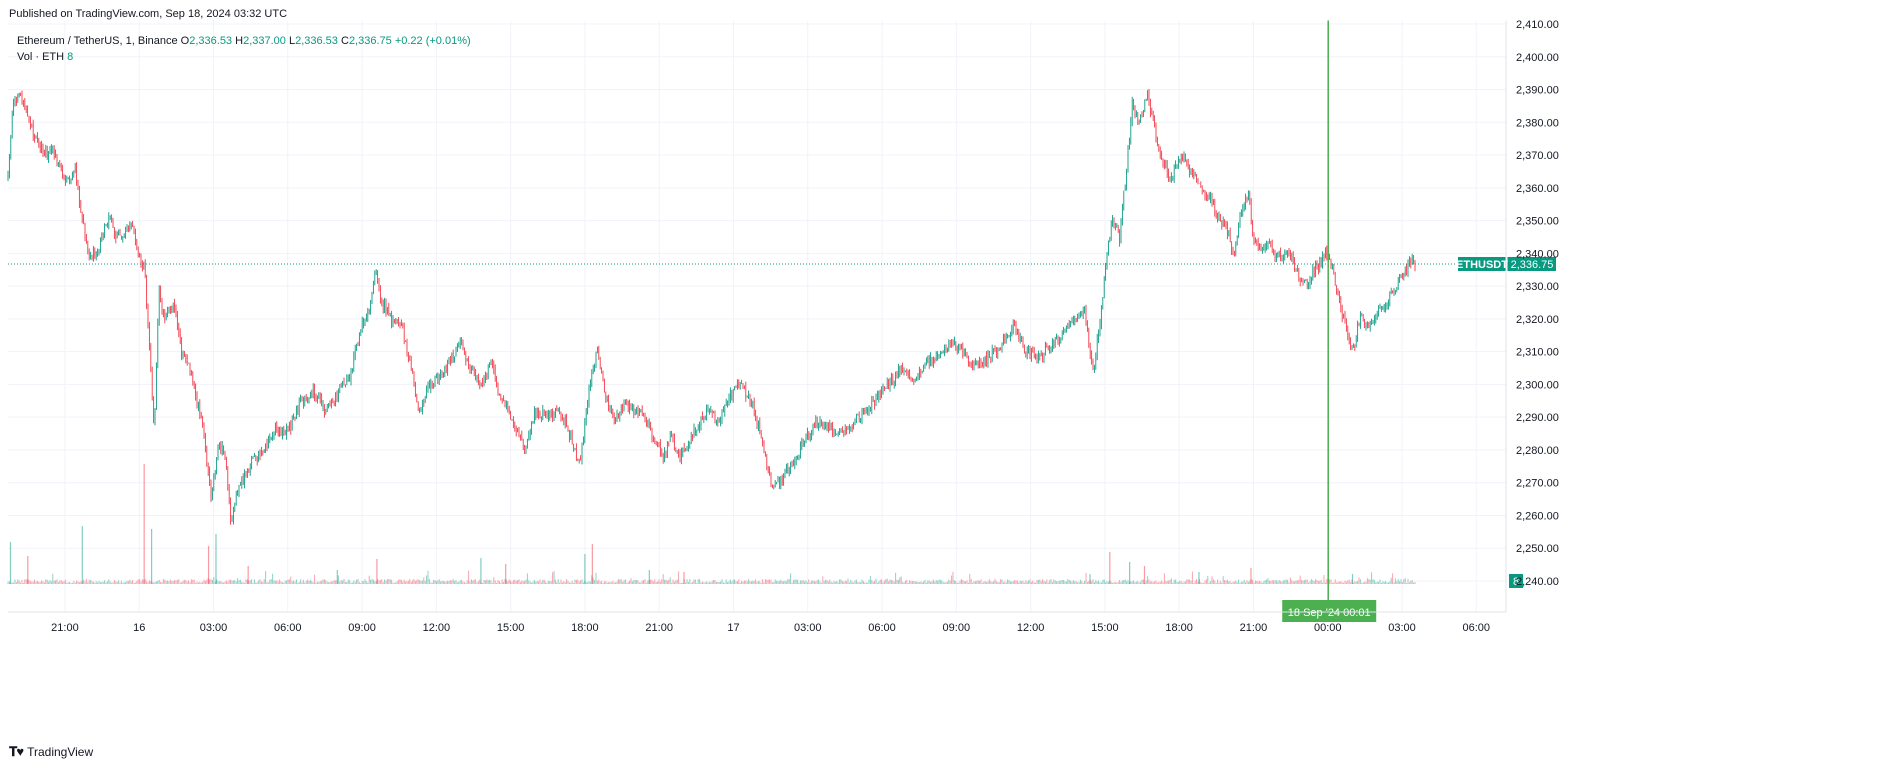 The width and height of the screenshot is (1882, 768). Describe the element at coordinates (1537, 516) in the screenshot. I see `y-tick-label: 2,260.00` at that location.